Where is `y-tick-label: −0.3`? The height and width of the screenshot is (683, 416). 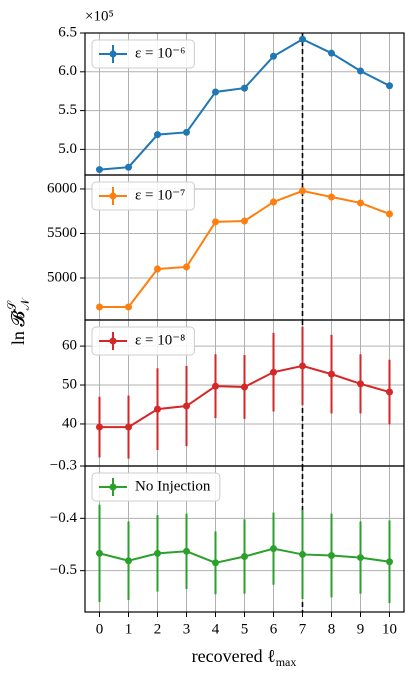 y-tick-label: −0.3 is located at coordinates (63, 465).